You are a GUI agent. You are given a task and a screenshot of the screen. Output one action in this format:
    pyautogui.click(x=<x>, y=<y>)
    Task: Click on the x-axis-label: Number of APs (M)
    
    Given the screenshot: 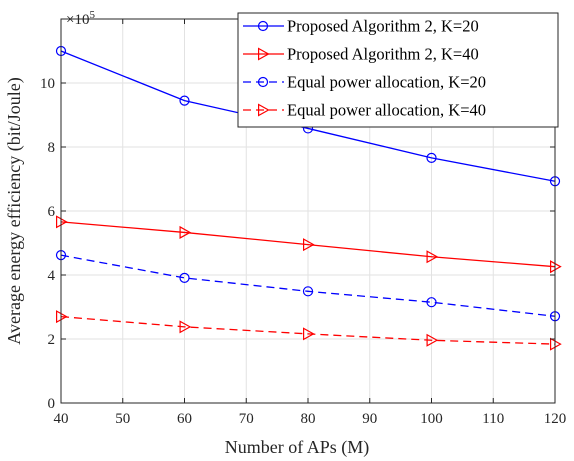 What is the action you would take?
    pyautogui.click(x=297, y=447)
    